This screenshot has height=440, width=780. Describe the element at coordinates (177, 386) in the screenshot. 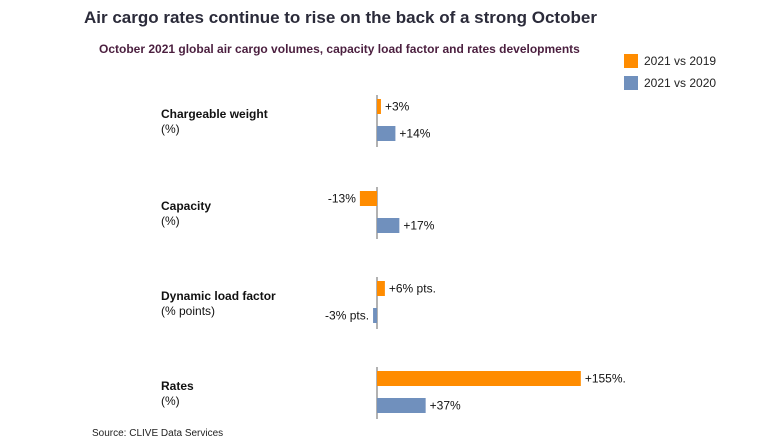

I see `category-label-3: Rates` at that location.